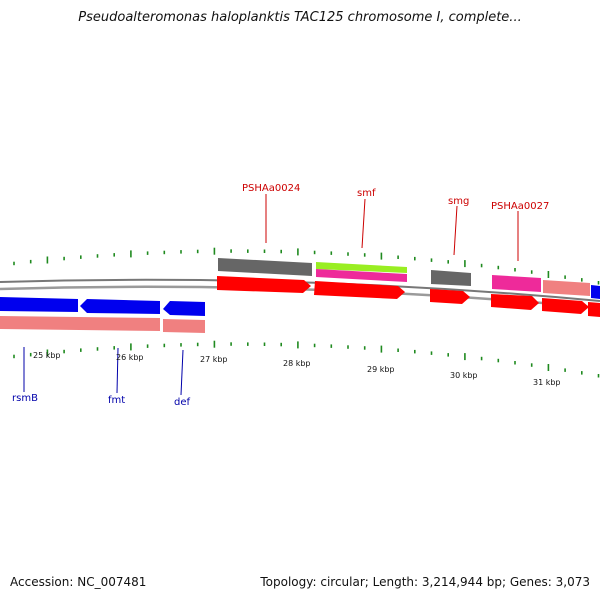 The height and width of the screenshot is (600, 600). I want to click on gene-smg-feature, so click(451, 278).